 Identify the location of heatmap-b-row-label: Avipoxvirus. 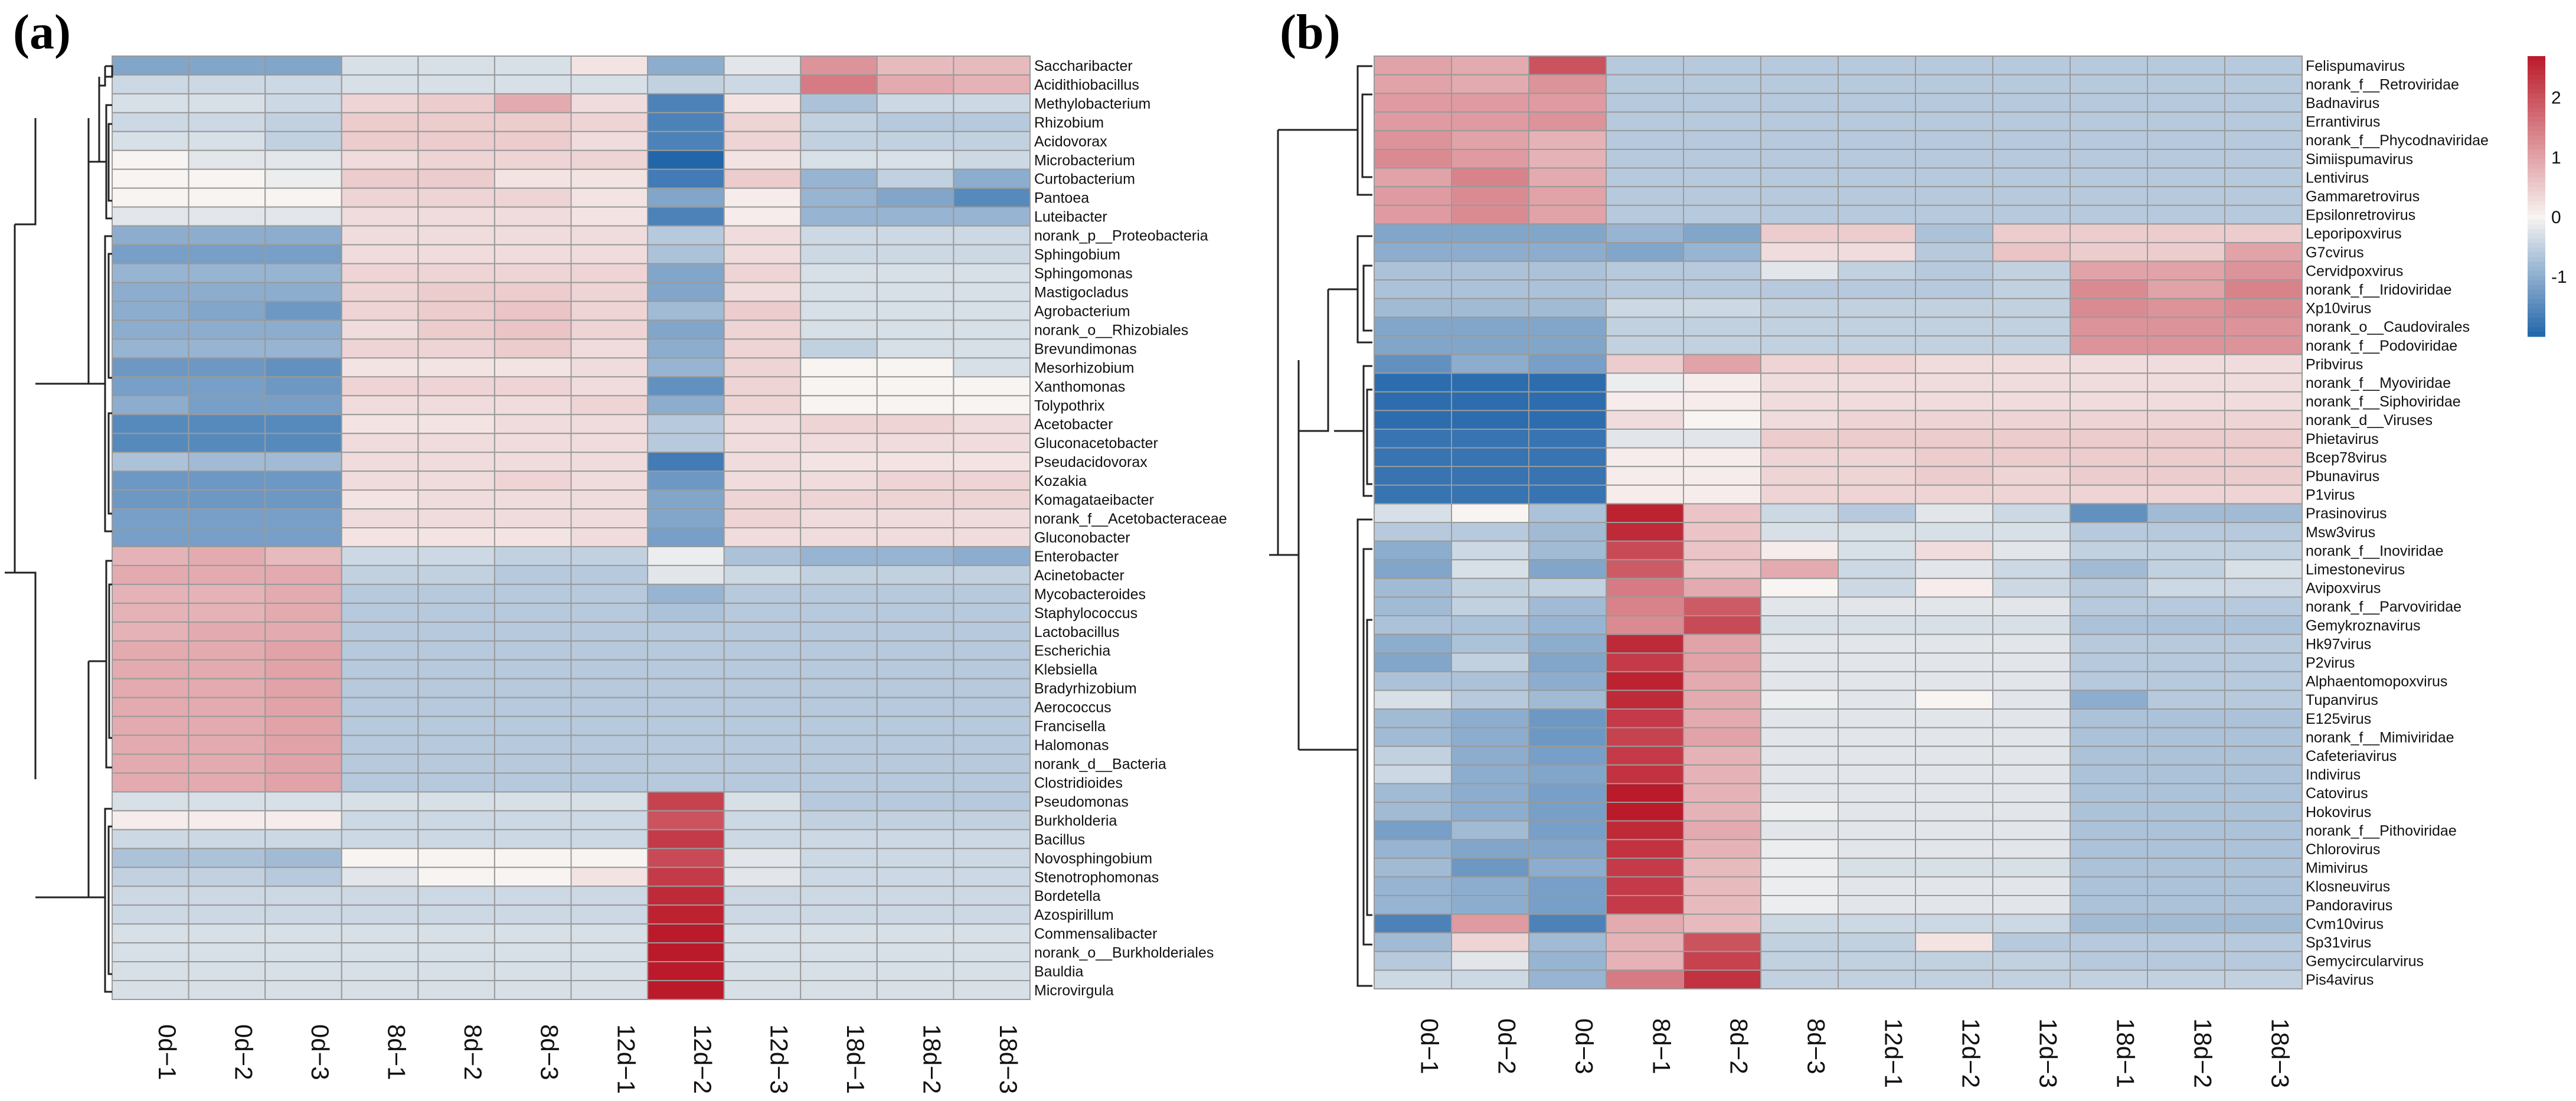
(2343, 589).